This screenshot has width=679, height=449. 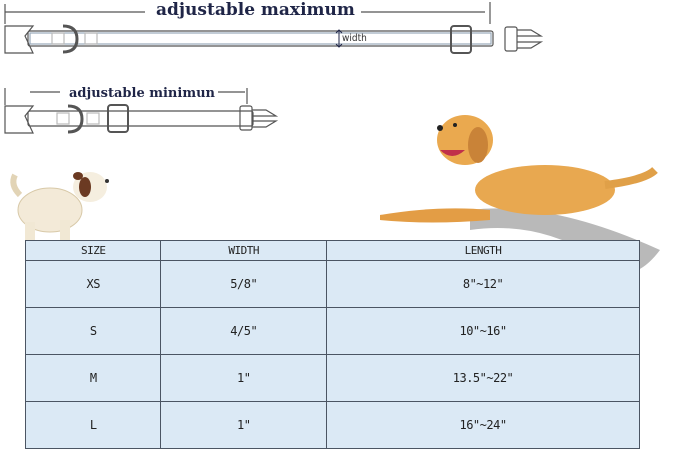 What do you see at coordinates (93, 331) in the screenshot?
I see `cell-size: S` at bounding box center [93, 331].